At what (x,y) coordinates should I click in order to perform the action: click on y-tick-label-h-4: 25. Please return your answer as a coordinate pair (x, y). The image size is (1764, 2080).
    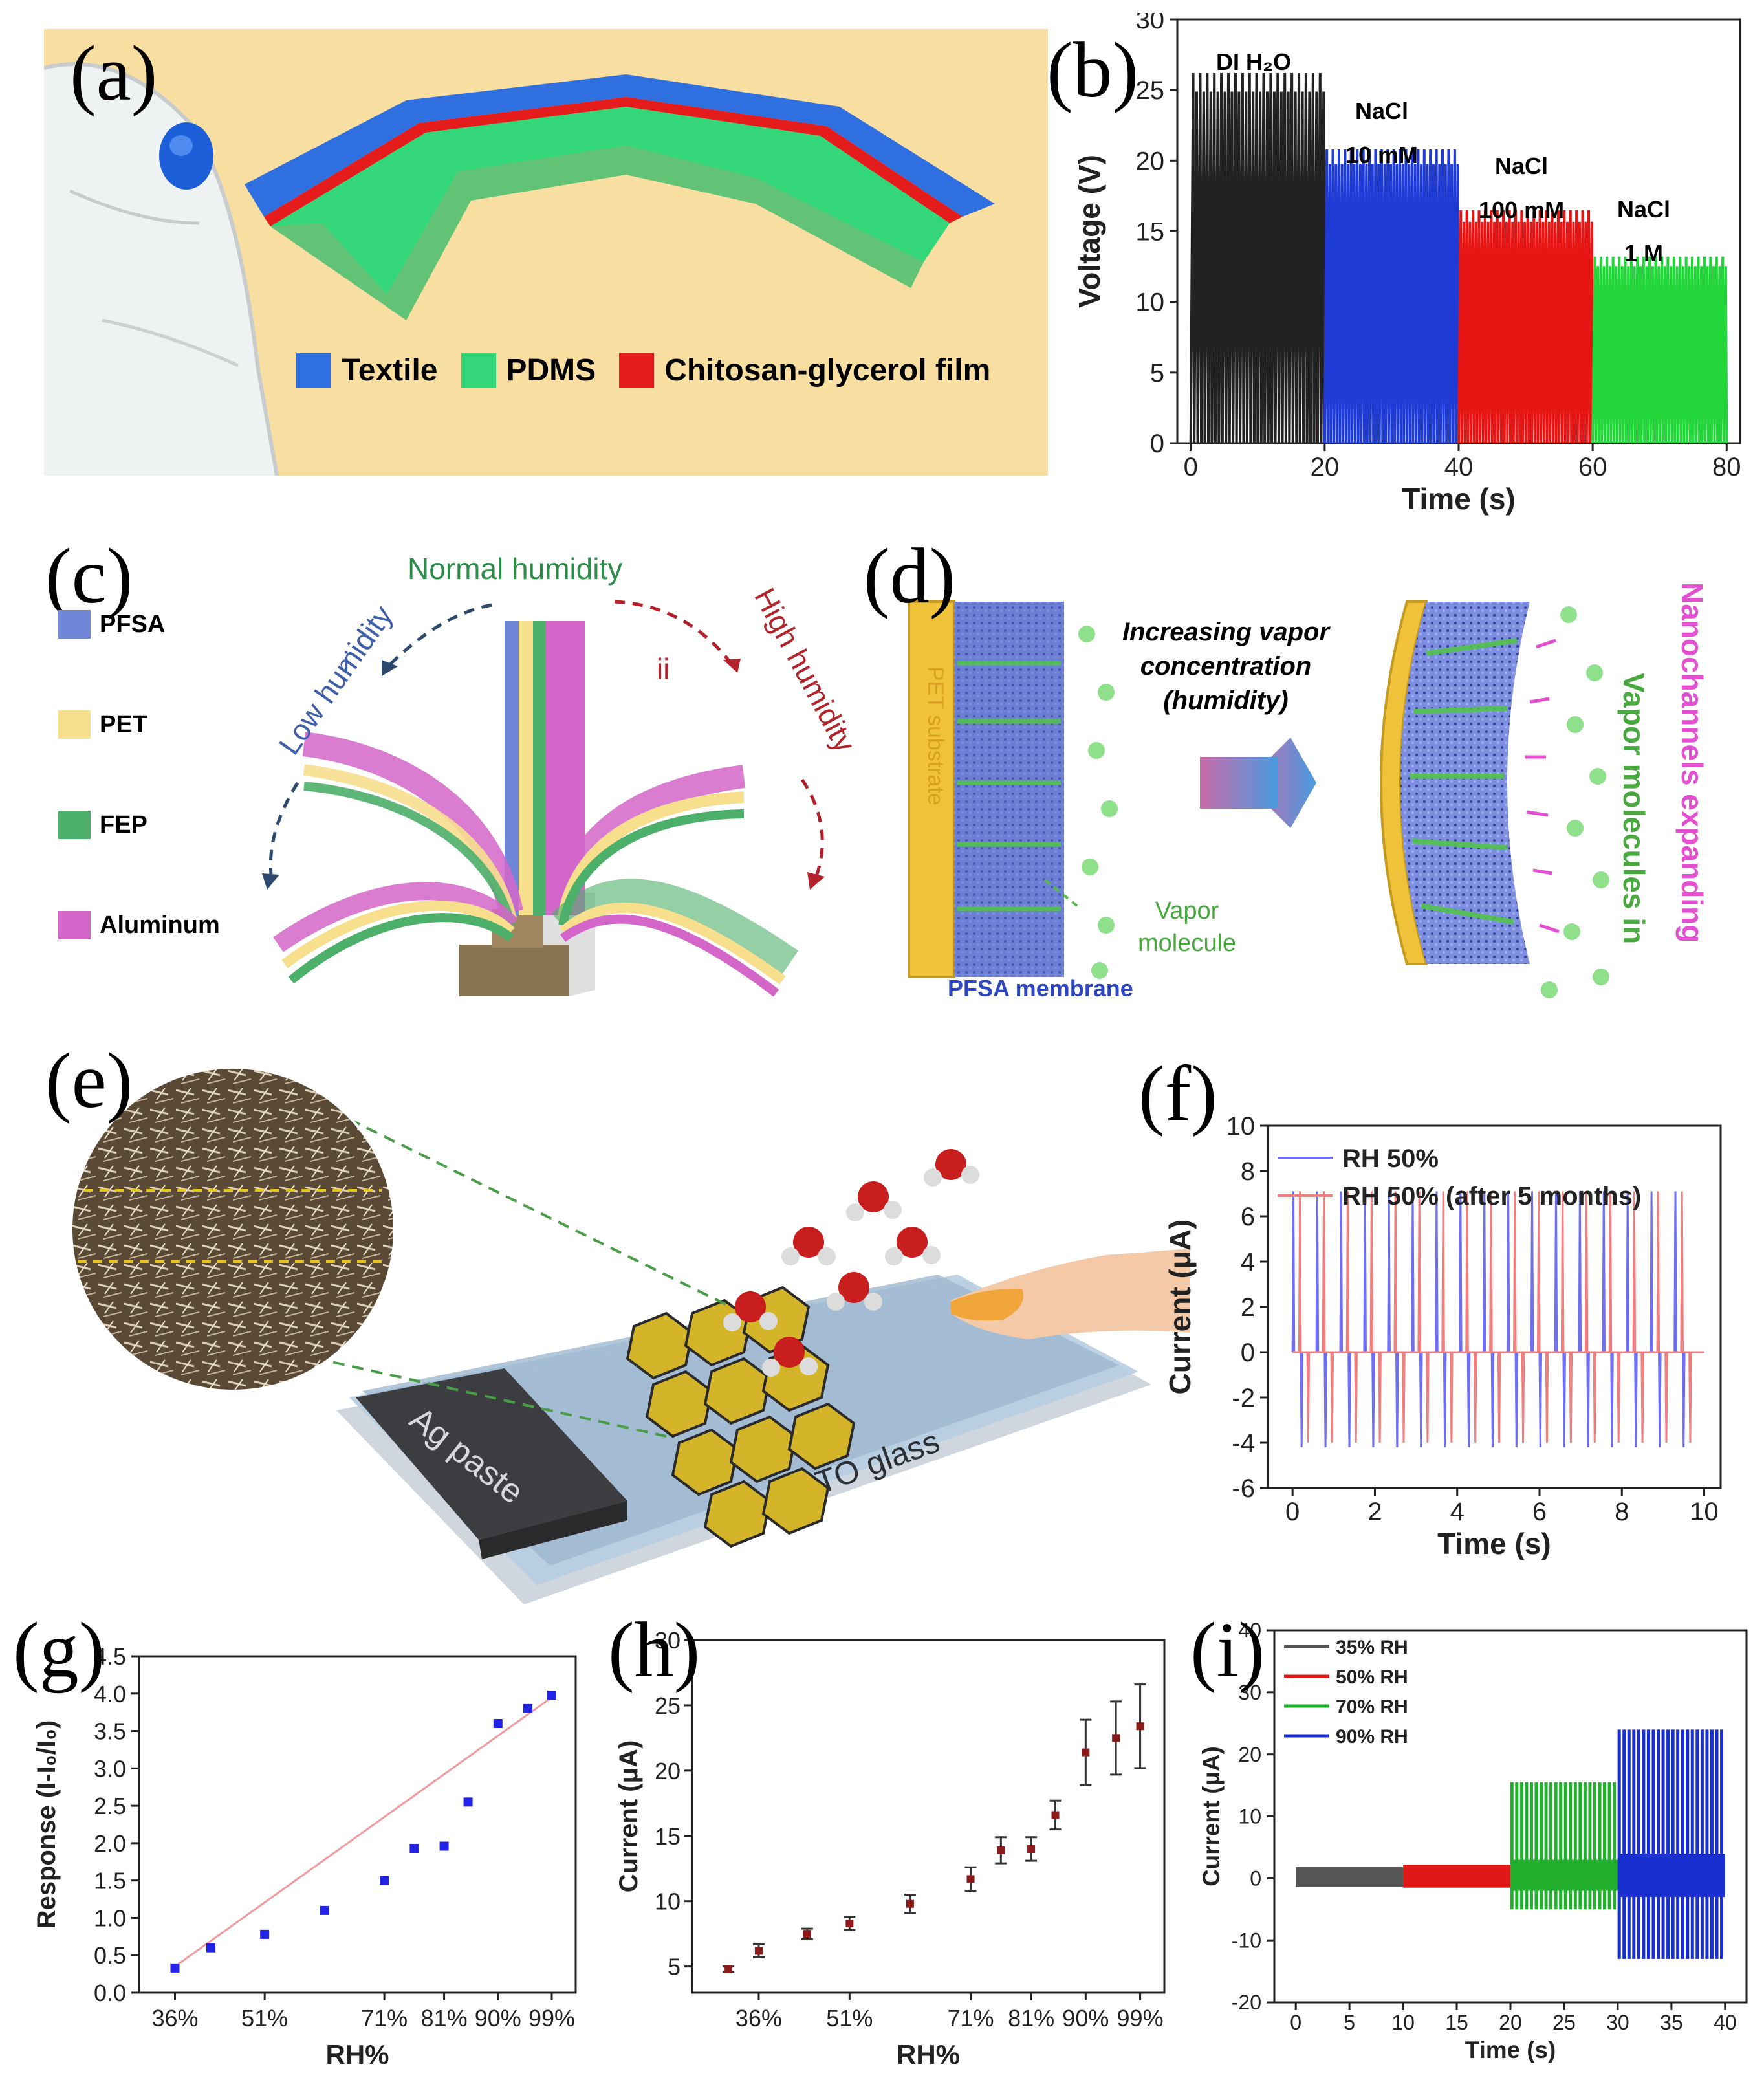
    Looking at the image, I should click on (668, 1705).